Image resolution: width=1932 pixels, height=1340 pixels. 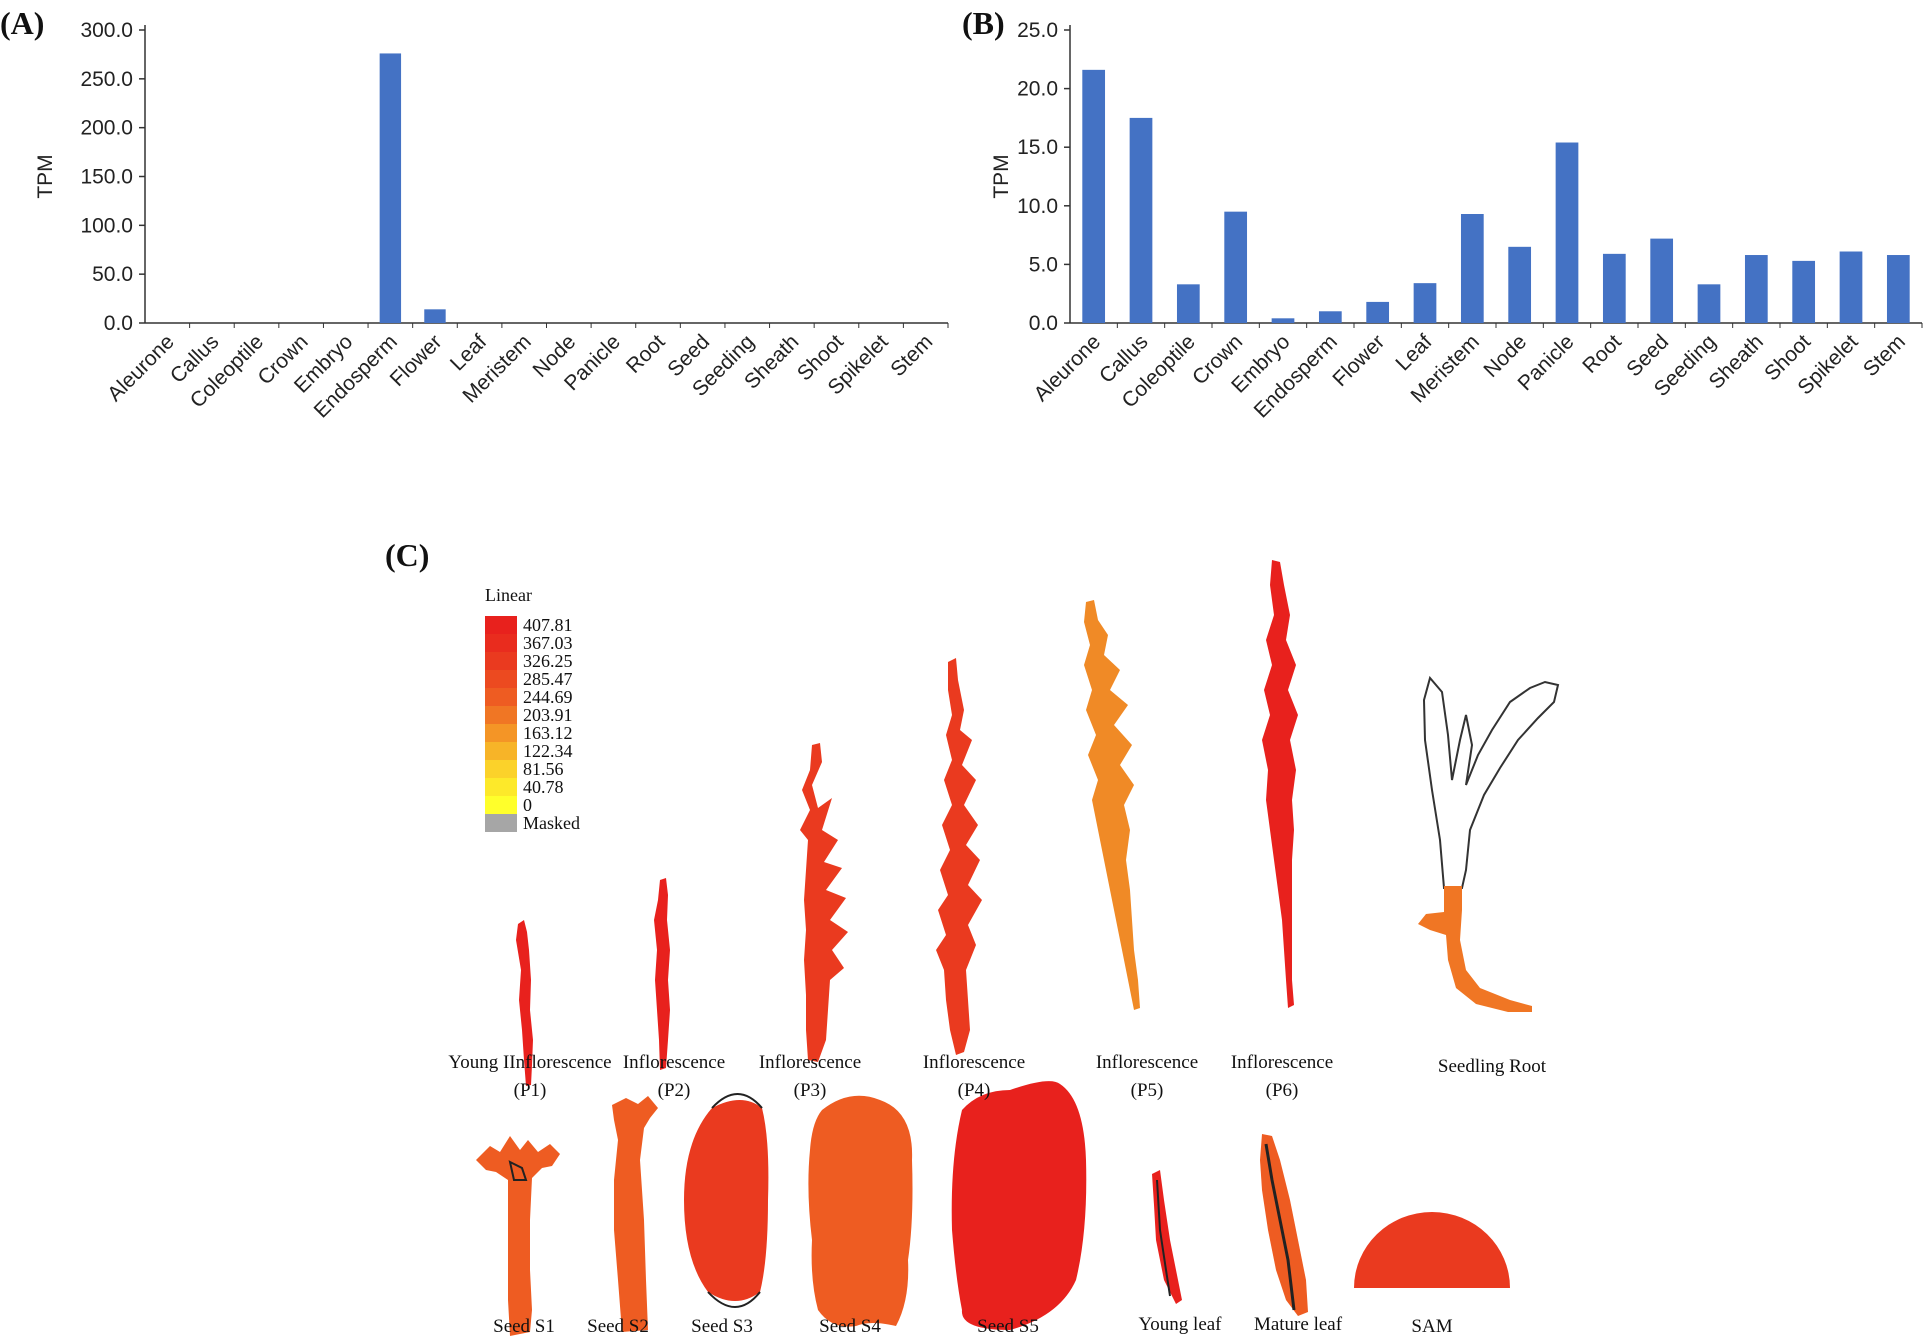 I want to click on label-p1-name: Young IInflorescence, so click(x=529, y=1062).